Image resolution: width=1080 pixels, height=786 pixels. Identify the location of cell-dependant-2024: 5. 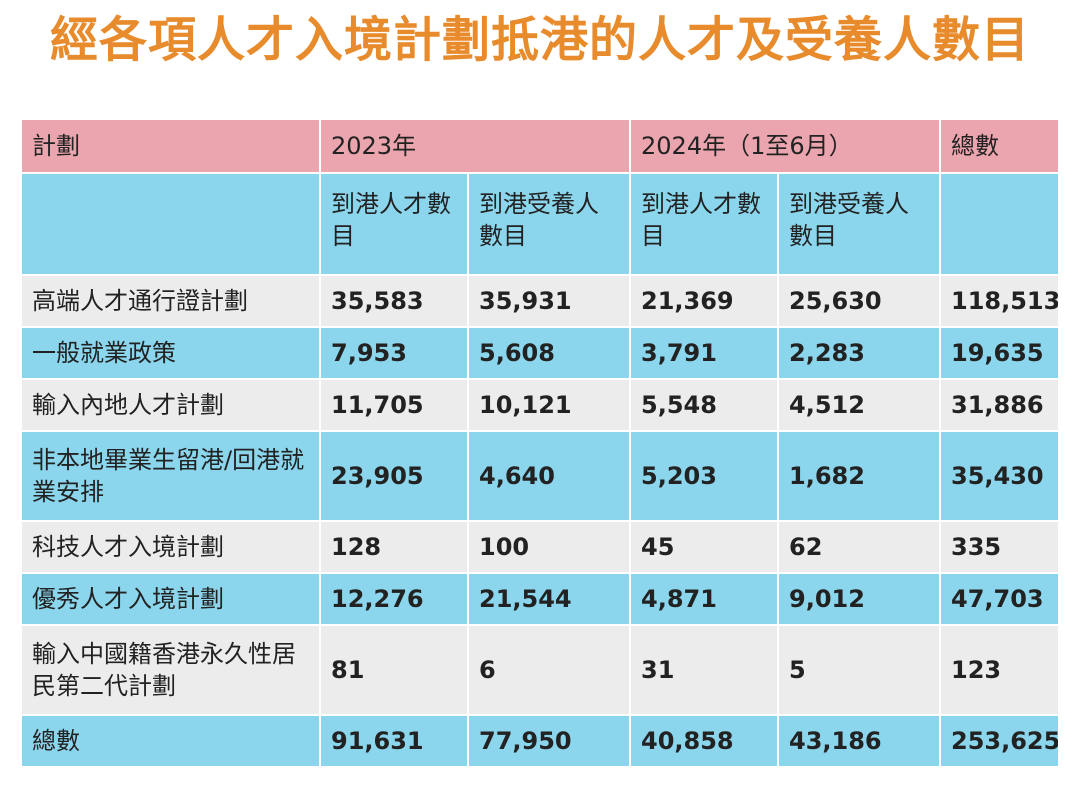
(860, 670).